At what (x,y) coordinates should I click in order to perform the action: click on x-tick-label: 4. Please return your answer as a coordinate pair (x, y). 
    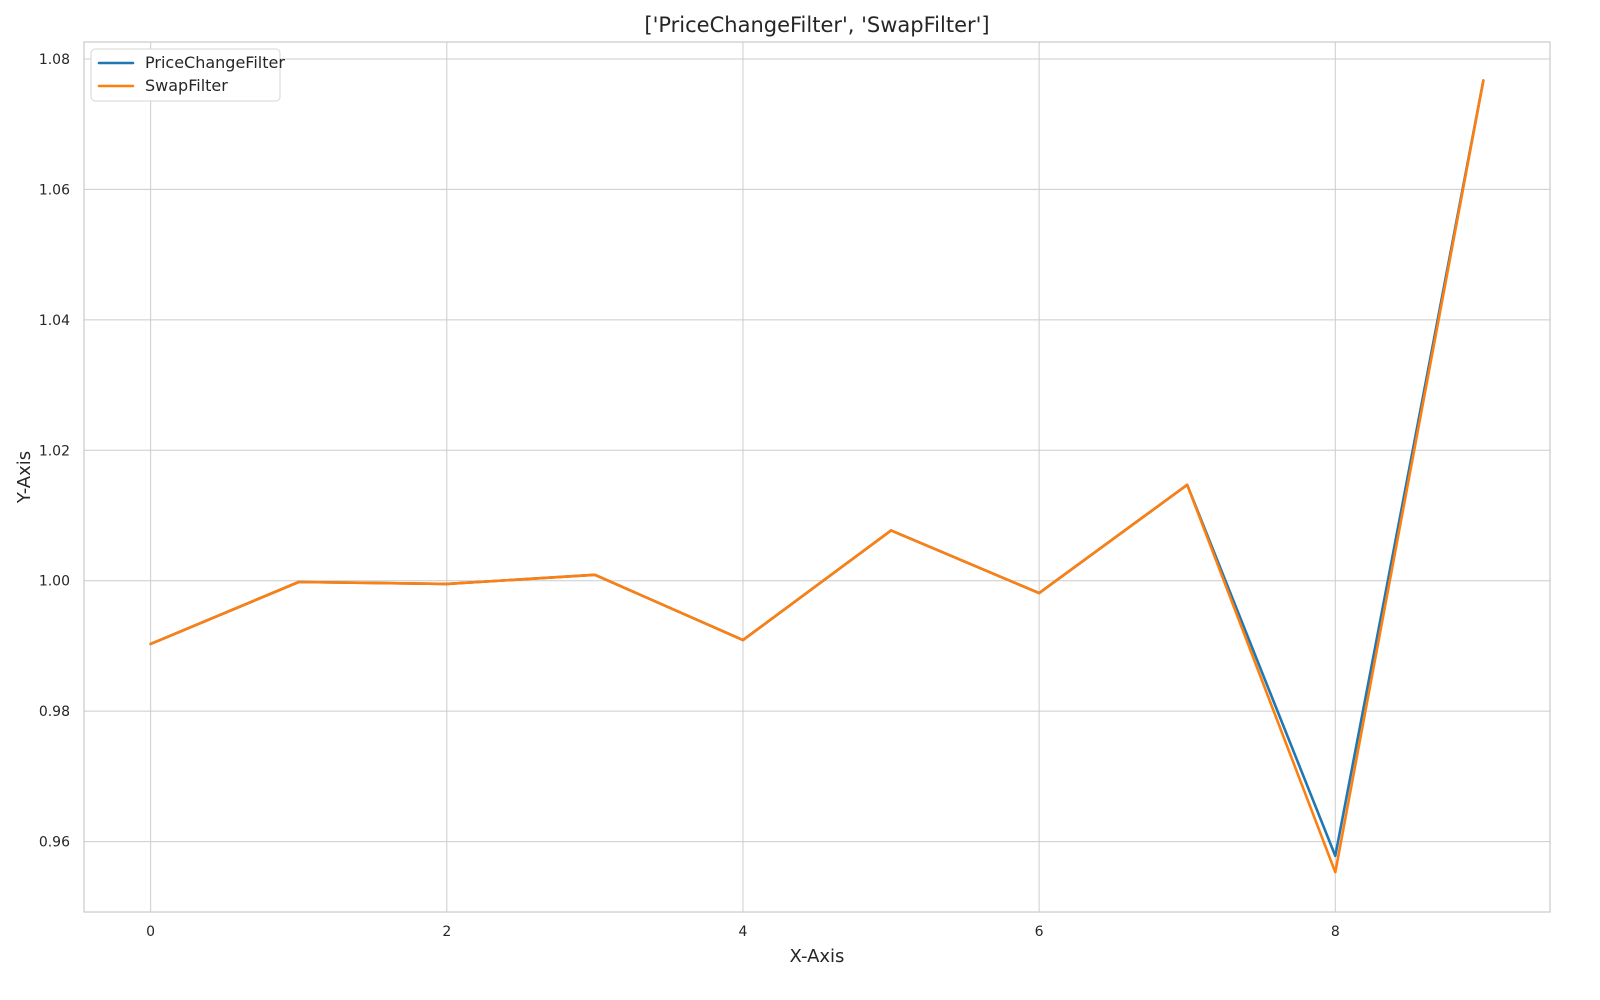
    Looking at the image, I should click on (742, 932).